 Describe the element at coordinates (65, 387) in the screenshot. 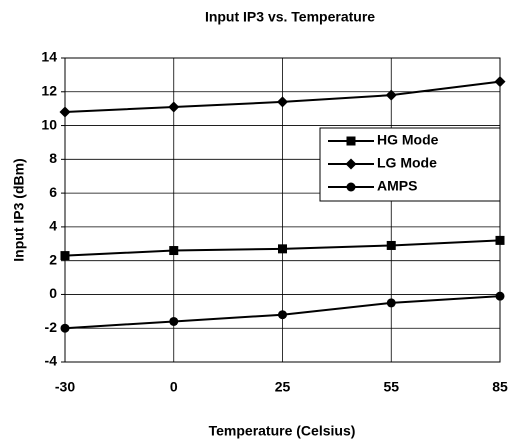

I see `x-tick-label: -30` at that location.